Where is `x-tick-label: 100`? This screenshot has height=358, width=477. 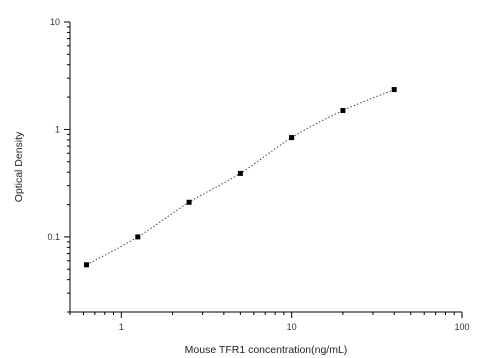 x-tick-label: 100 is located at coordinates (461, 327).